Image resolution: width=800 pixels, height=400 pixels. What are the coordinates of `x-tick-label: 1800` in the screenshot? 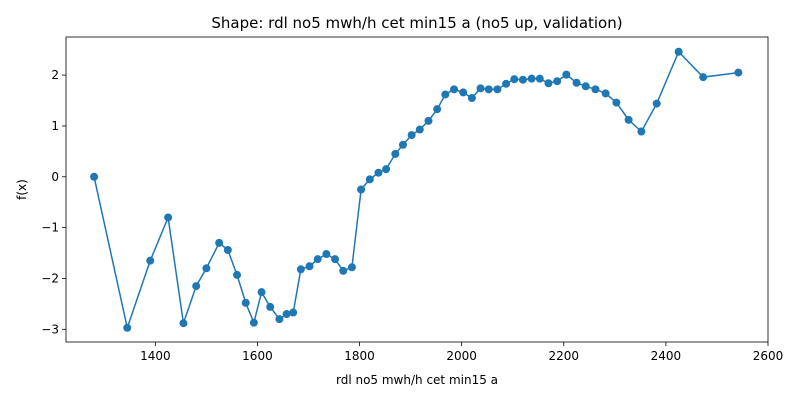 It's located at (359, 356).